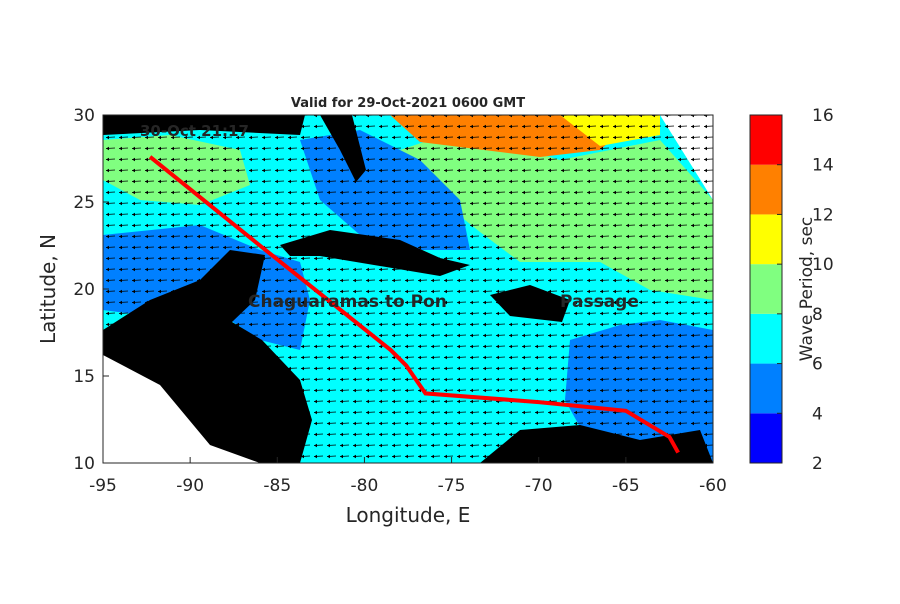 The image size is (900, 604). What do you see at coordinates (807, 289) in the screenshot?
I see `colorbar-label: Wave Period, sec` at bounding box center [807, 289].